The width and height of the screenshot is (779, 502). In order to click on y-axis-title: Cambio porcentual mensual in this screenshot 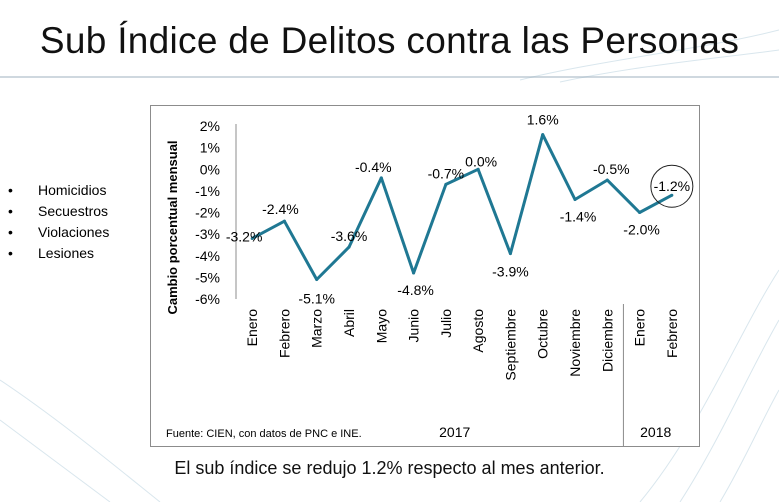, I will do `click(172, 227)`.